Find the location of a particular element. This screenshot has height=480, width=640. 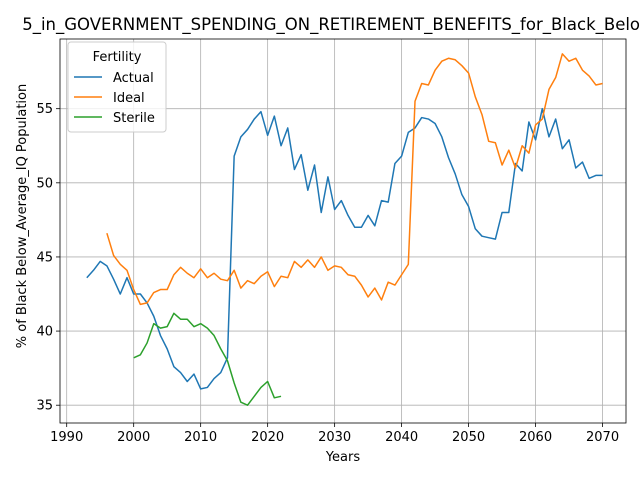

y-axis: 35 40 45 50 55 is located at coordinates (48, 258).